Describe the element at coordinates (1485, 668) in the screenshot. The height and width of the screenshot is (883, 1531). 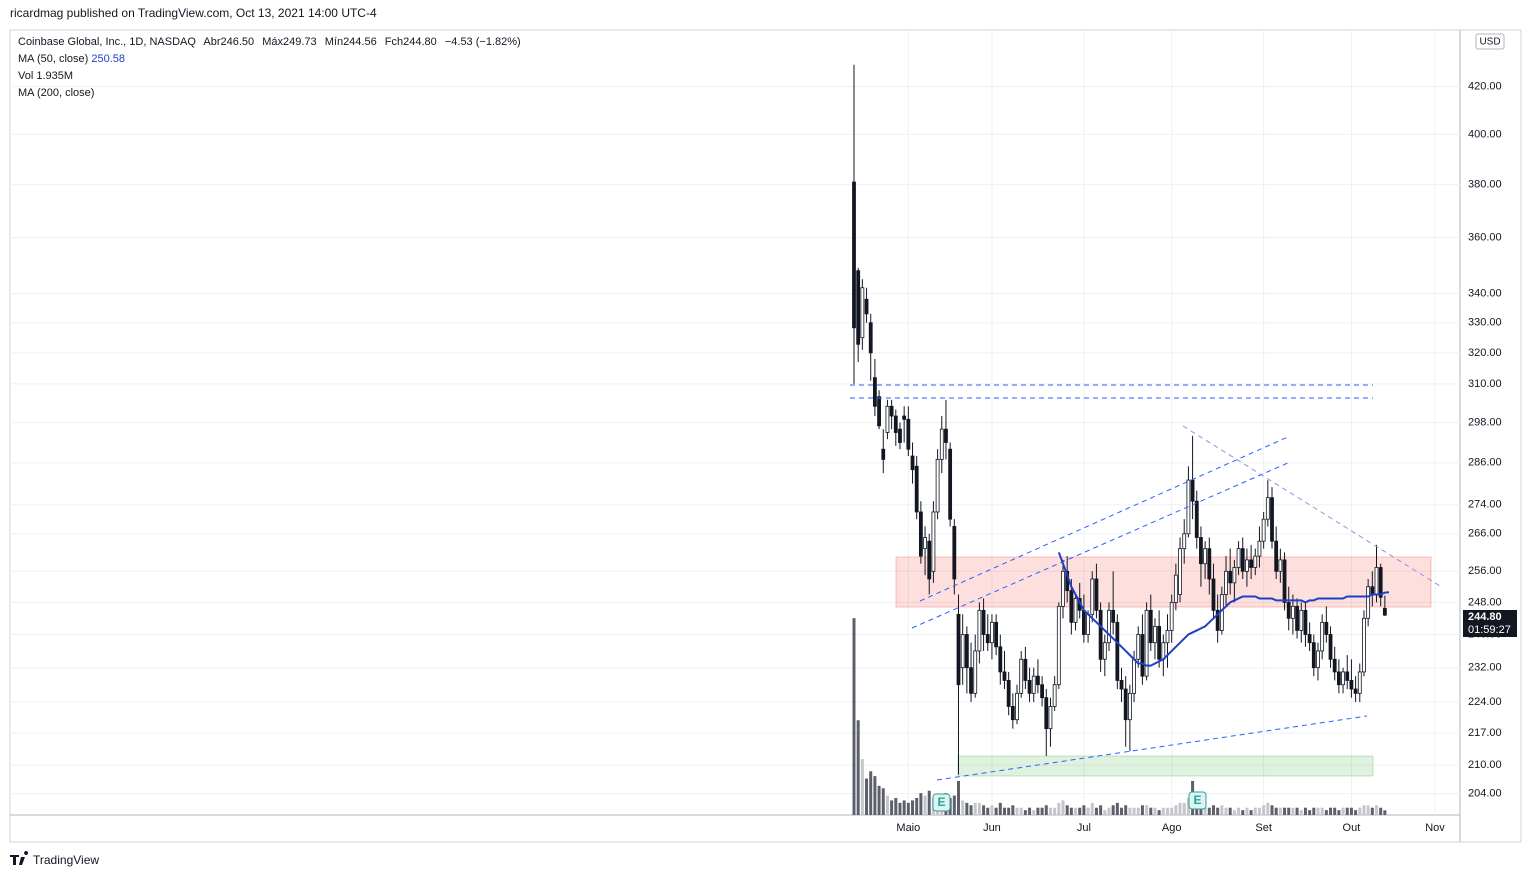
I see `y-tick-label: 232.00` at that location.